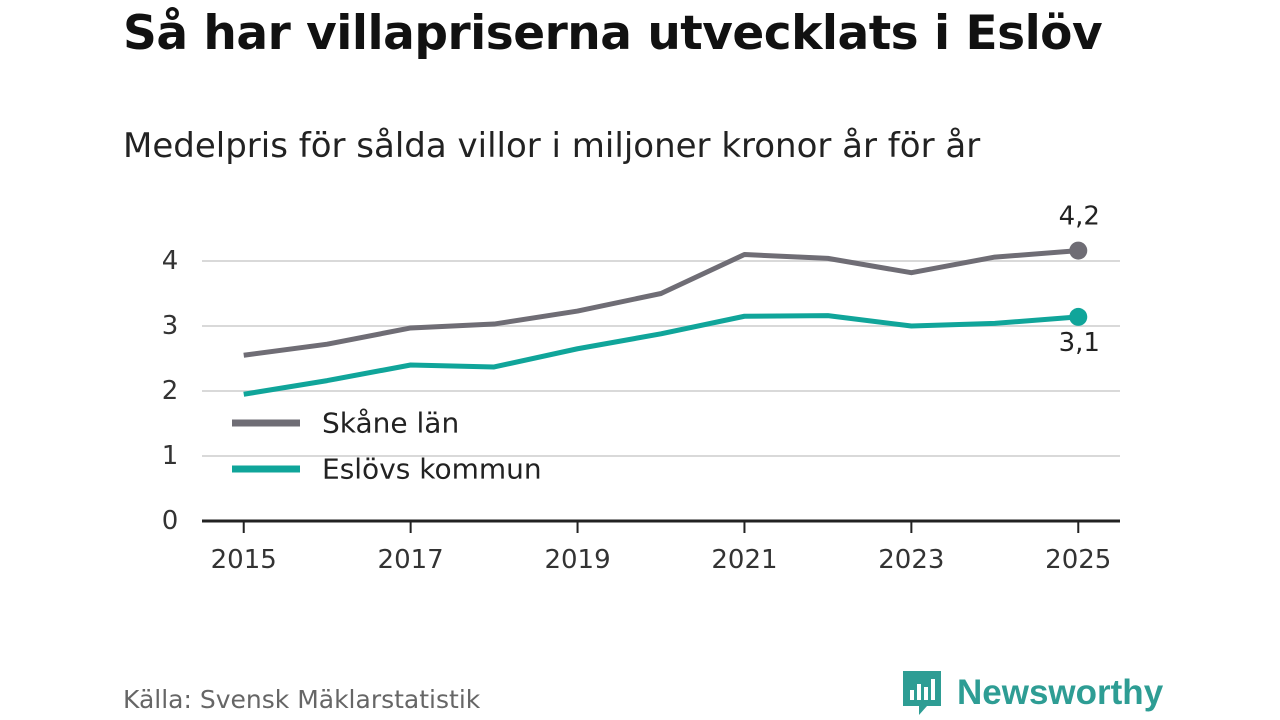 Image resolution: width=1280 pixels, height=720 pixels. What do you see at coordinates (613, 33) in the screenshot?
I see `chart-title: Så har villapriserna utvecklats i Eslöv` at bounding box center [613, 33].